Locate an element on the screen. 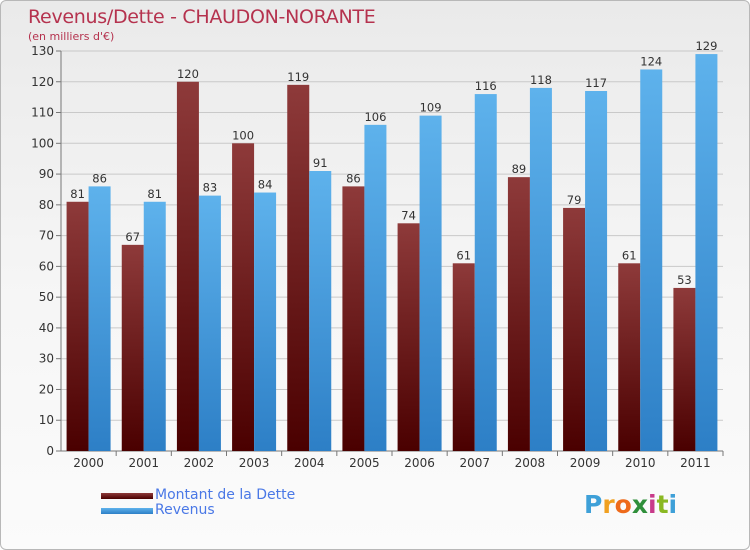  revenue-bar-label: 116 is located at coordinates (486, 86).